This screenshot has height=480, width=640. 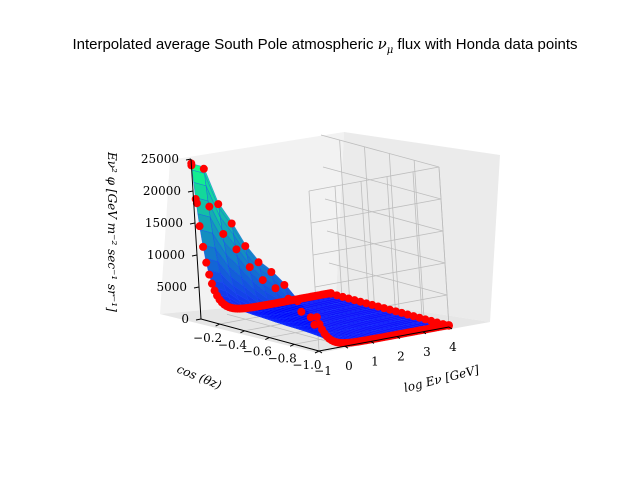 What do you see at coordinates (427, 352) in the screenshot?
I see `x-tick-label: 3` at bounding box center [427, 352].